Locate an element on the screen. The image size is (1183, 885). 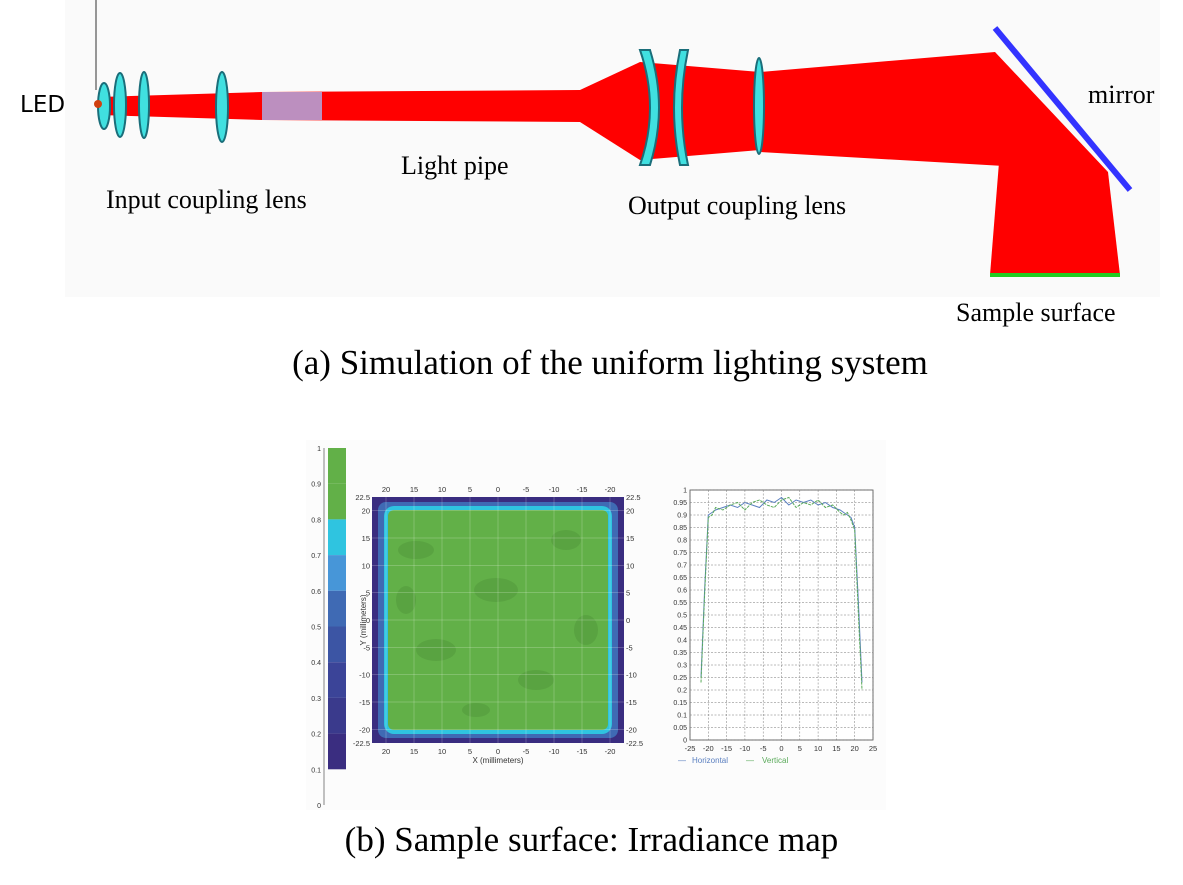
map-x-tick-top: -15 is located at coordinates (582, 489).